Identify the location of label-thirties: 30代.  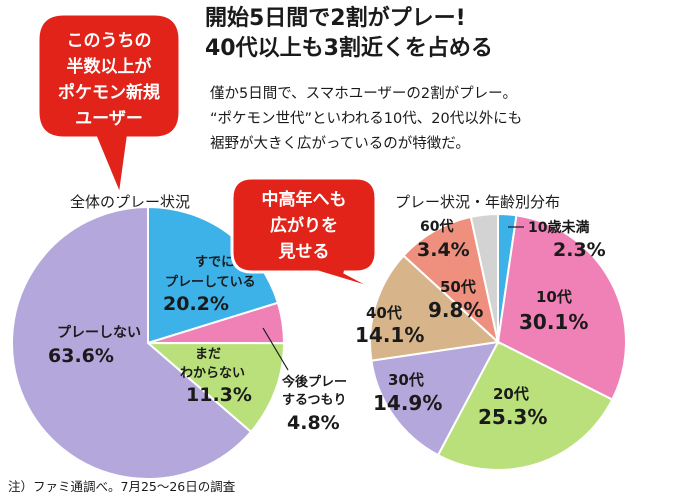
(406, 380).